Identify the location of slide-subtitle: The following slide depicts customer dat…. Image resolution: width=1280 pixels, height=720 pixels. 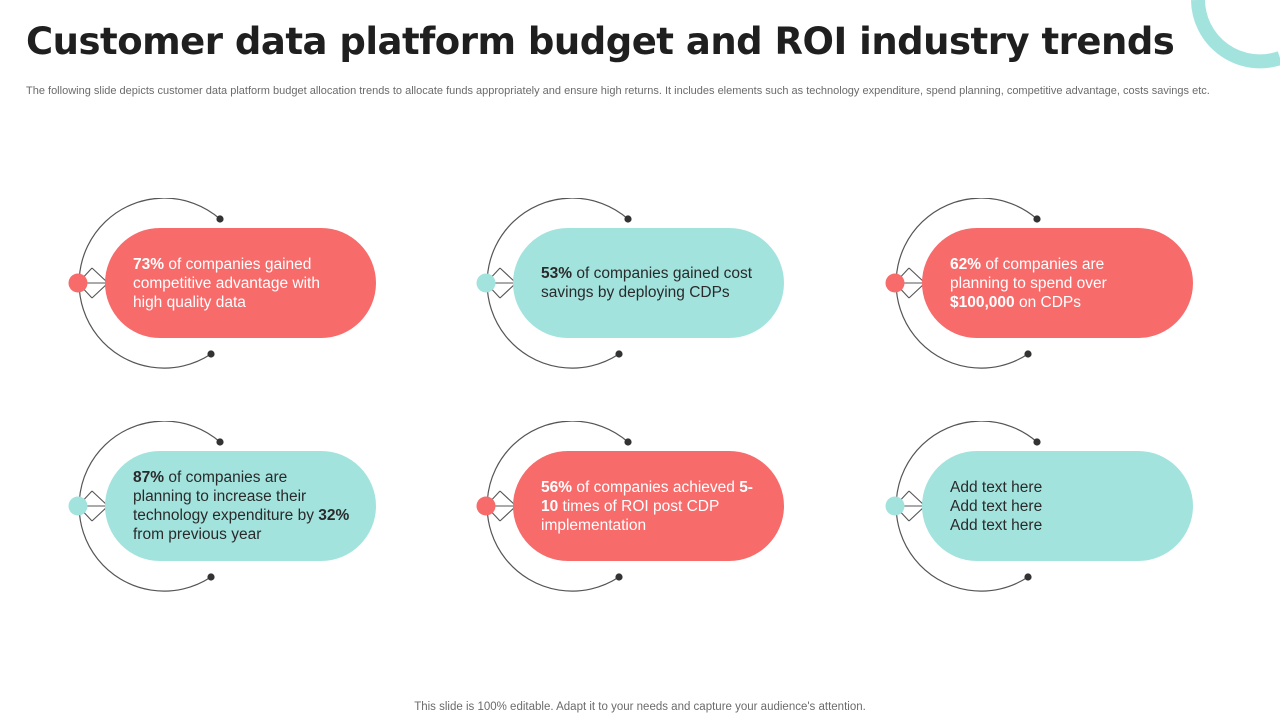
(618, 91).